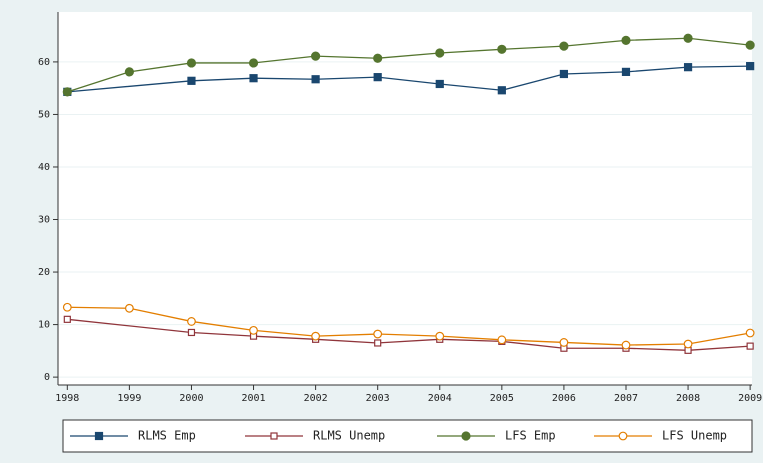  I want to click on x-tick-label: 2001, so click(253, 398).